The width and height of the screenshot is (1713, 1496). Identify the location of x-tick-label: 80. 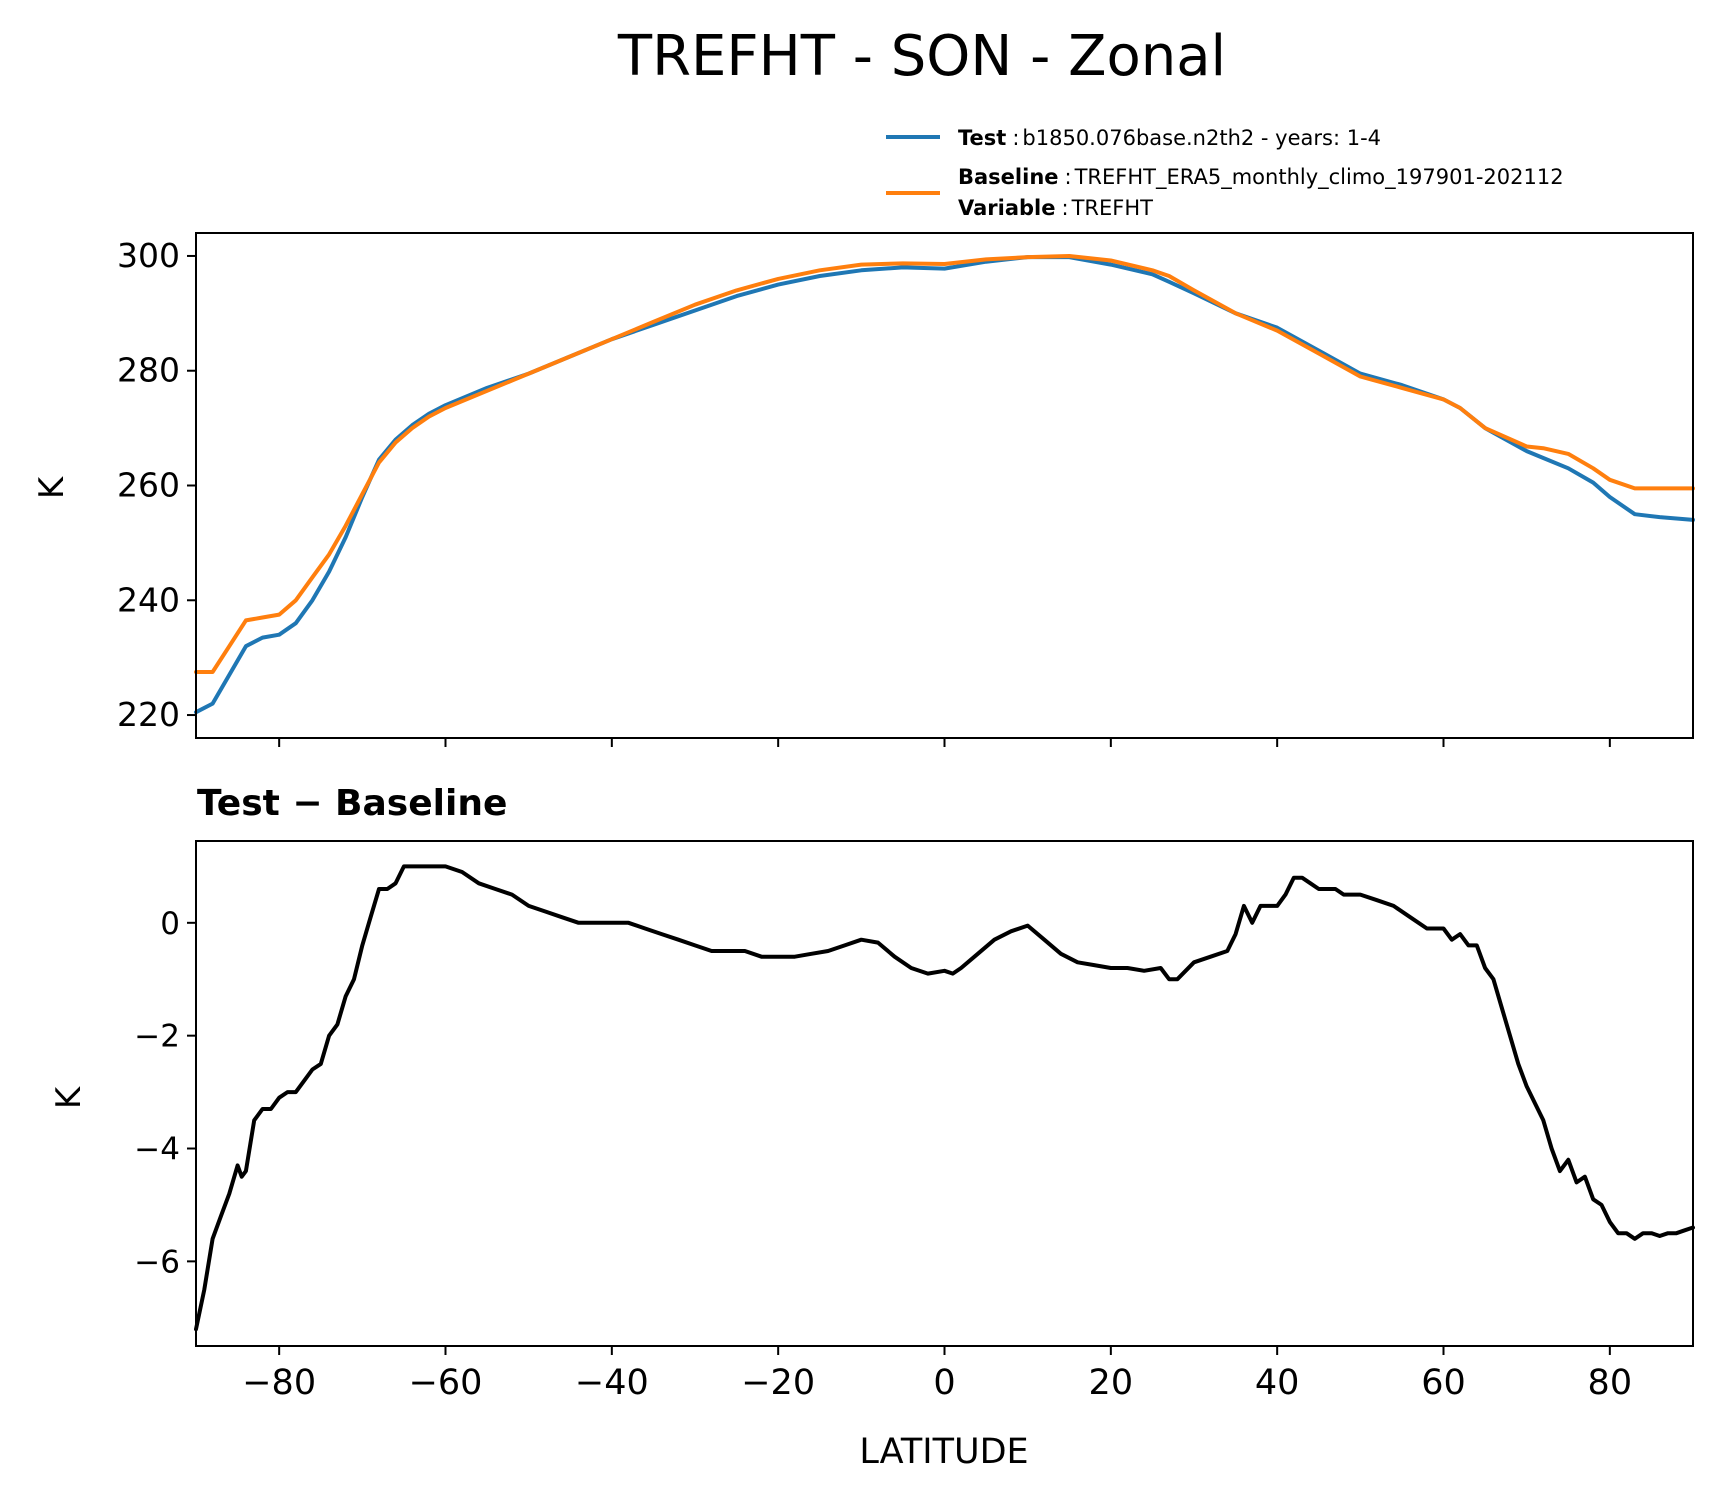
(1610, 1383).